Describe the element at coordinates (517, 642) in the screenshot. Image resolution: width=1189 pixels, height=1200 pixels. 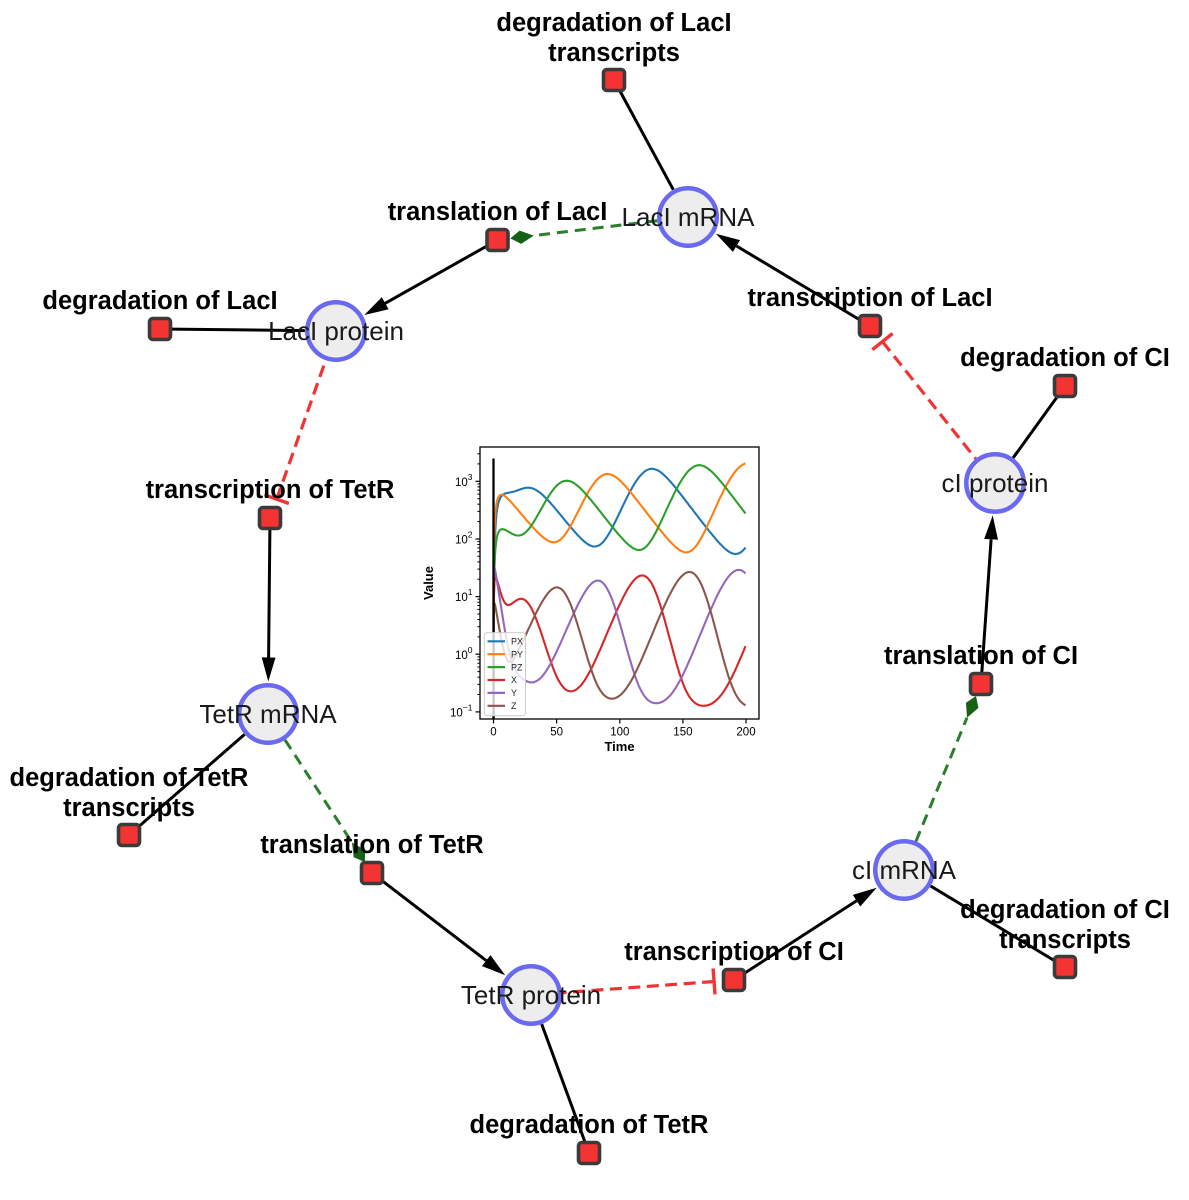
I see `svg-text: PX` at that location.